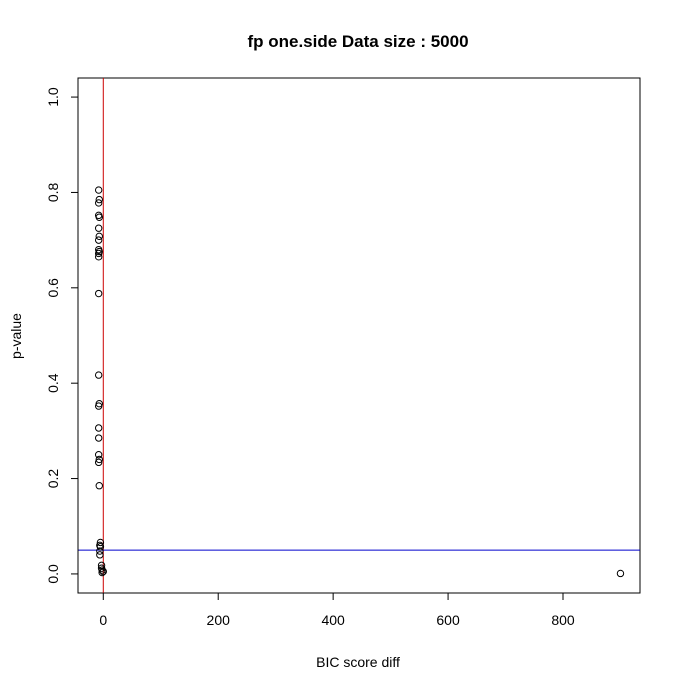  What do you see at coordinates (219, 620) in the screenshot?
I see `x-tick-label: 200` at bounding box center [219, 620].